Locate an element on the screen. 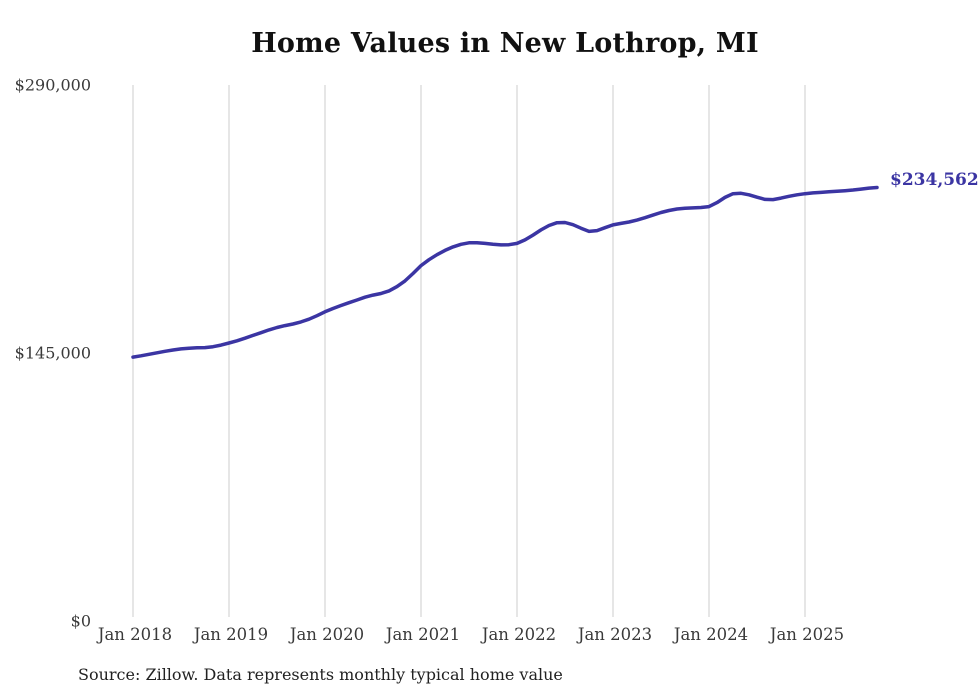 Image resolution: width=980 pixels, height=699 pixels. y-axis-tick-label: $0 is located at coordinates (81, 621).